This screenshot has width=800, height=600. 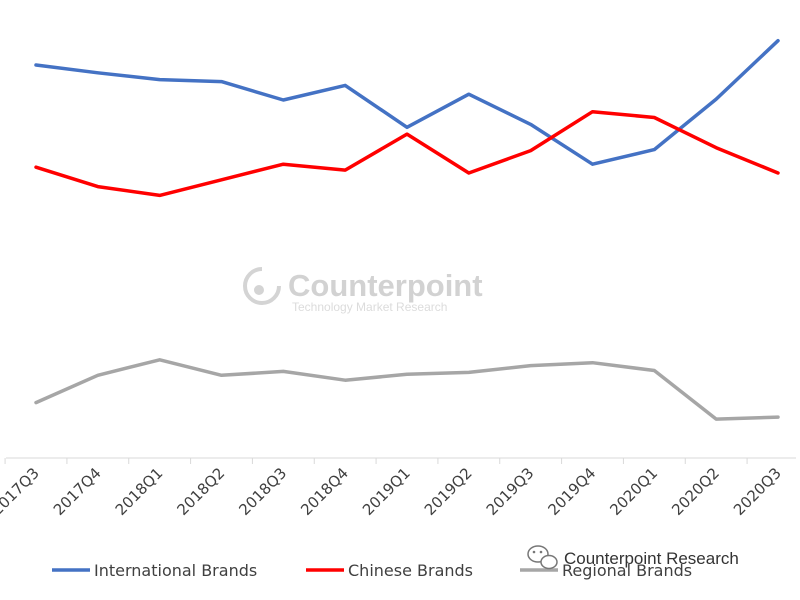 I want to click on x-tick-label: 2018Q2, so click(x=201, y=491).